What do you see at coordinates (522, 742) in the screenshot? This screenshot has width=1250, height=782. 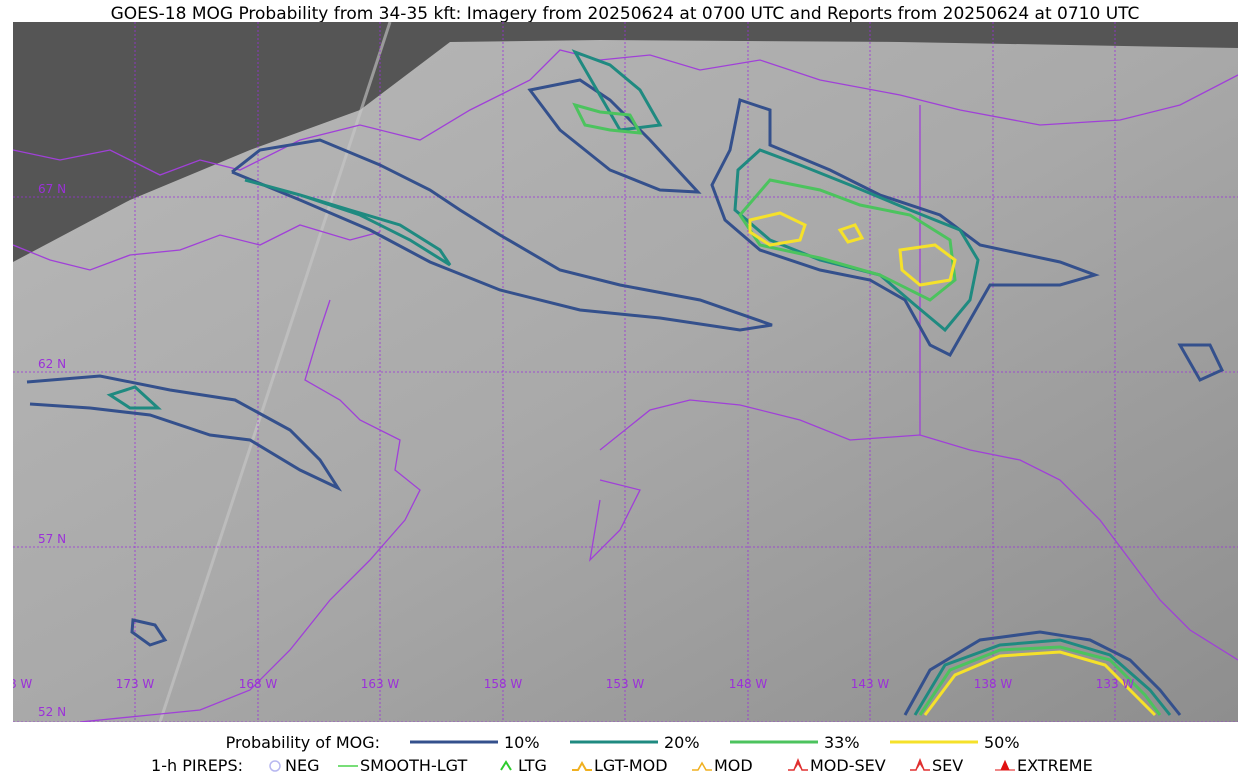 I see `legend-label: 10%` at bounding box center [522, 742].